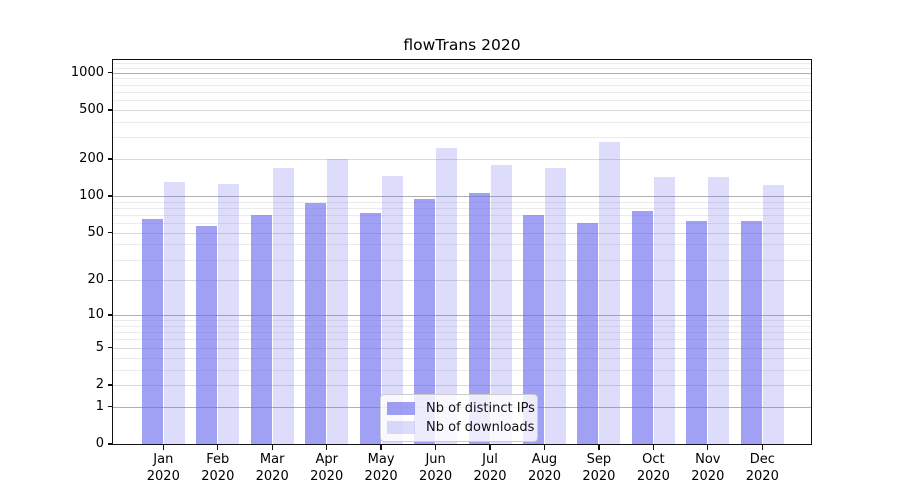 The width and height of the screenshot is (900, 500). I want to click on x-tick-label: Jan 2020, so click(163, 468).